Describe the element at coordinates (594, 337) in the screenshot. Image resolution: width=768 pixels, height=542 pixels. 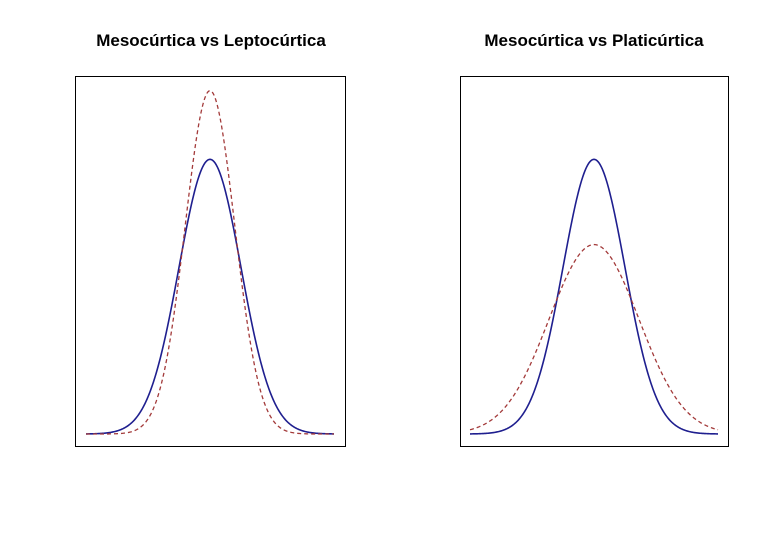
I see `panel-right-curve-dashed` at that location.